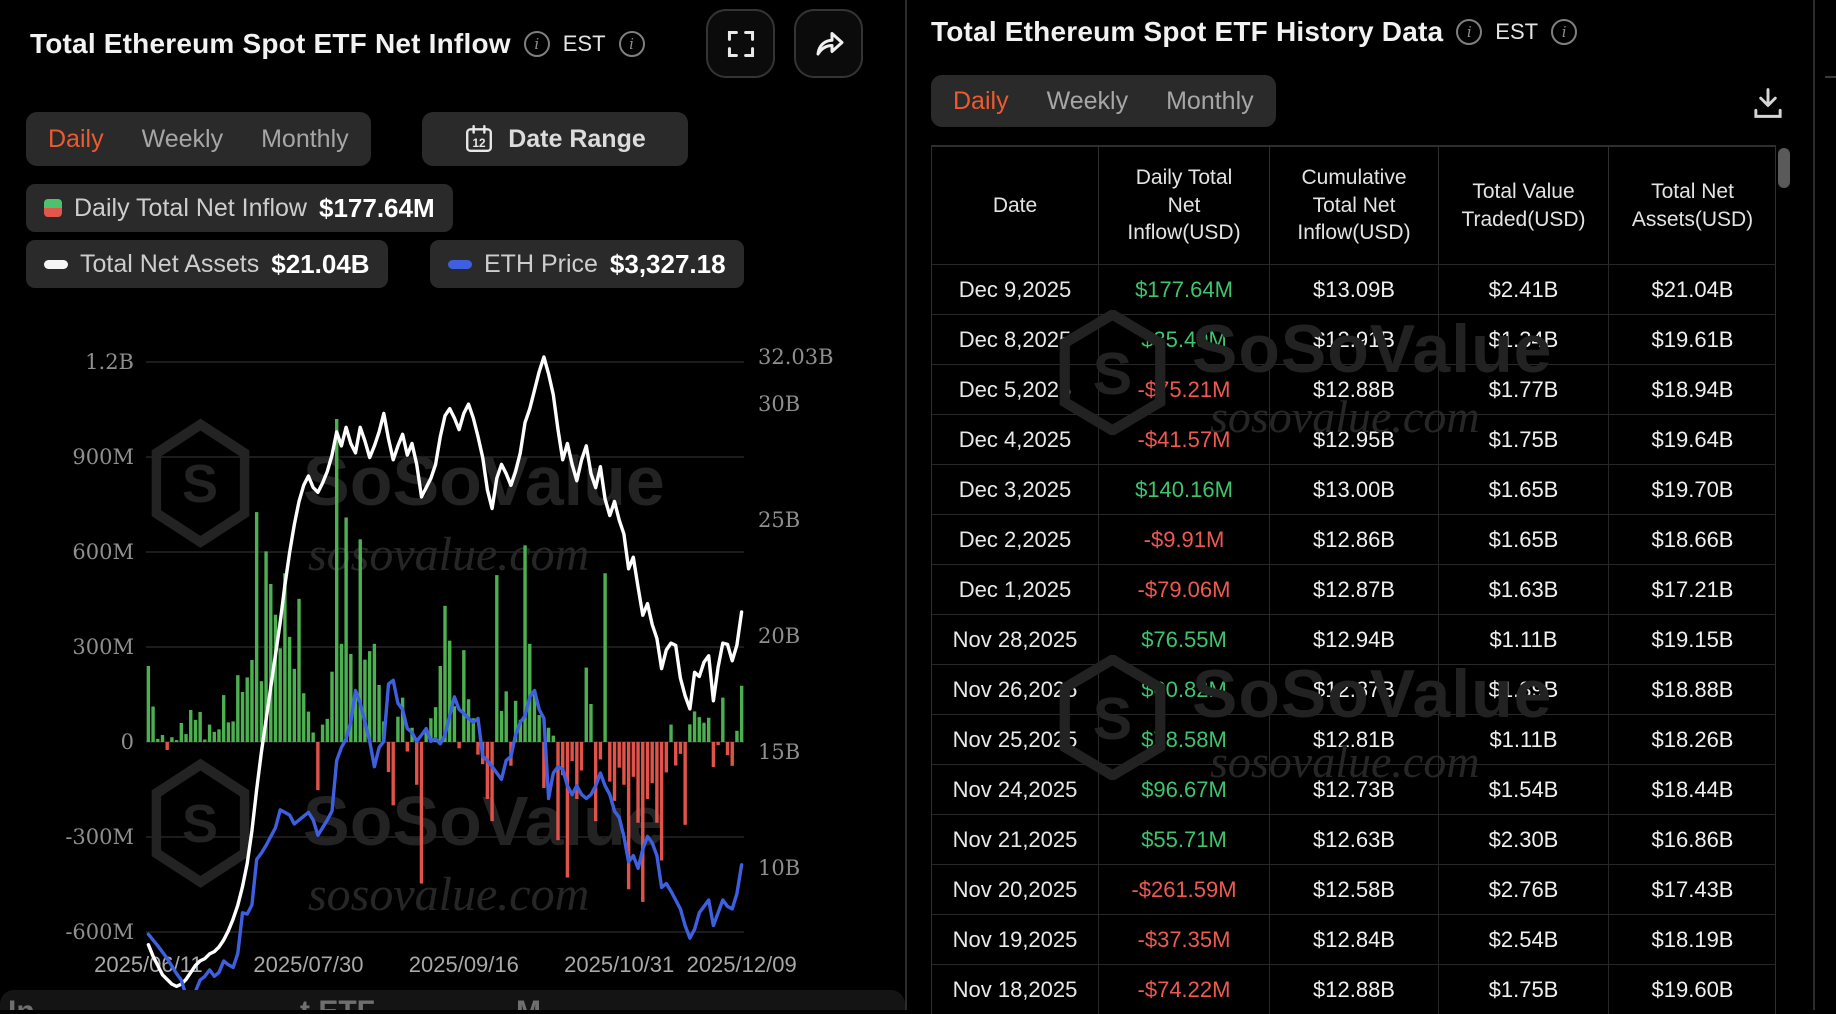  Describe the element at coordinates (56, 264) in the screenshot. I see `net-assets-legend-icon` at that location.